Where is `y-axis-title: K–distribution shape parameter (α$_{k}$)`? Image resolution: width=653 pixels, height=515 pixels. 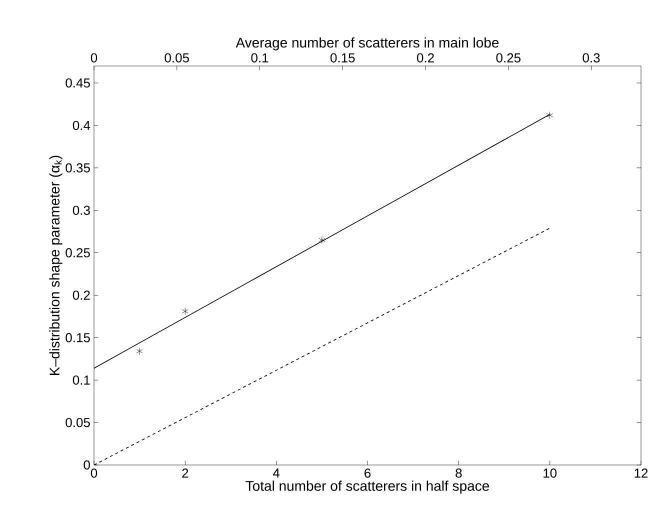
y-axis-title: K–distribution shape parameter (α$_{k}$) is located at coordinates (55, 265).